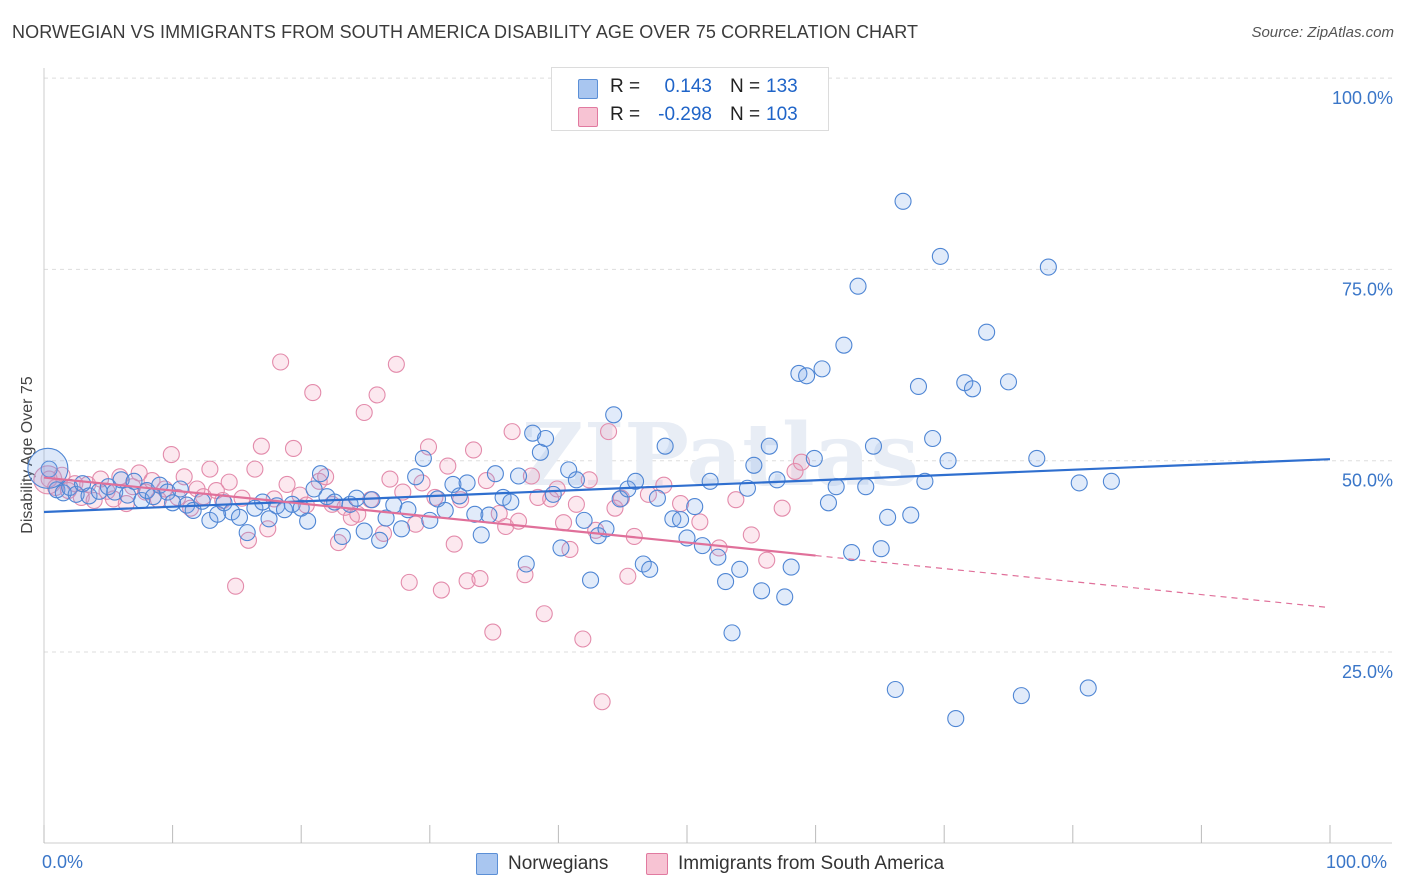 The width and height of the screenshot is (1406, 892). I want to click on legend-swatch-blue, so click(487, 864).